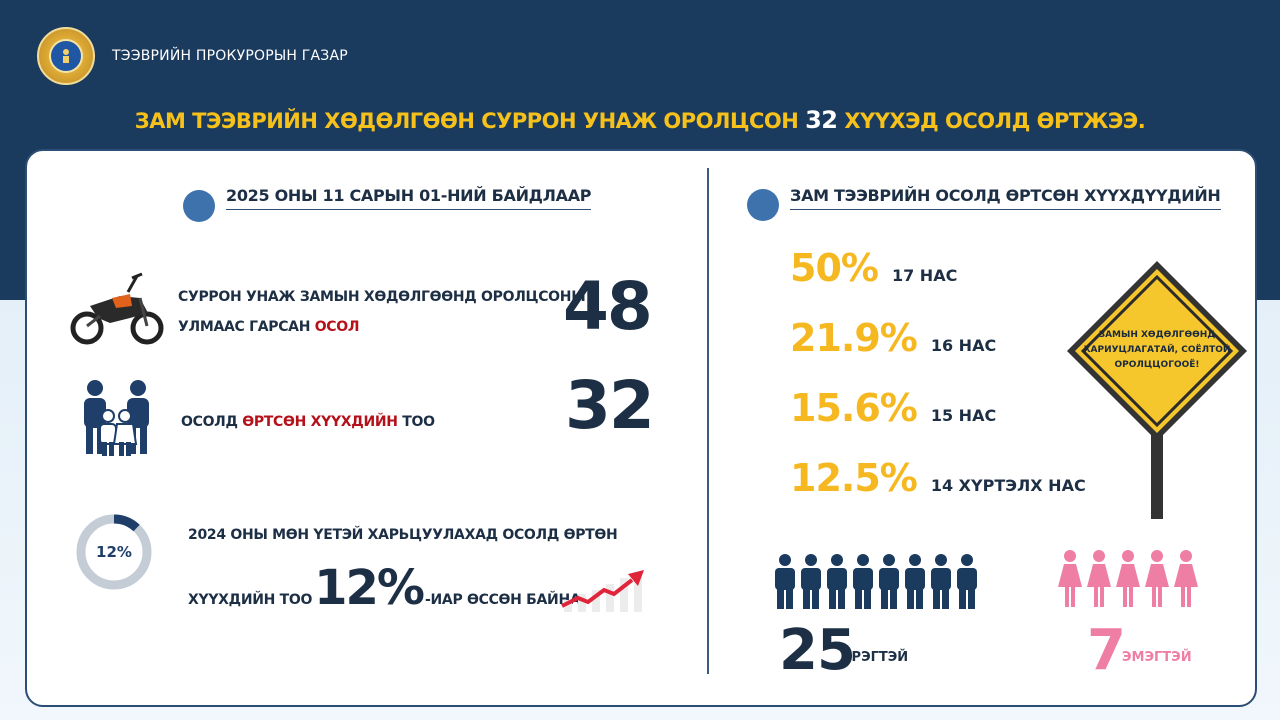 The height and width of the screenshot is (720, 1280). I want to click on age-percent: 15.6%, so click(854, 408).